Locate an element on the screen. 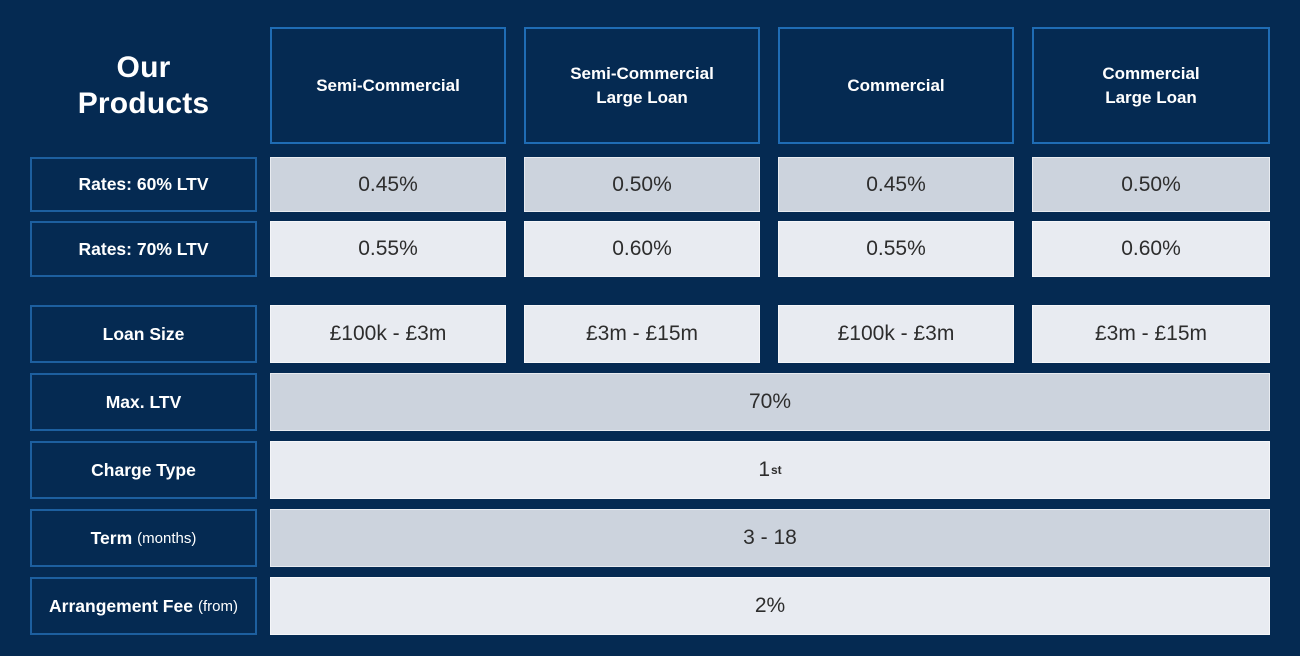 This screenshot has height=656, width=1300. cell-term-all-products: 3 - 18 is located at coordinates (770, 538).